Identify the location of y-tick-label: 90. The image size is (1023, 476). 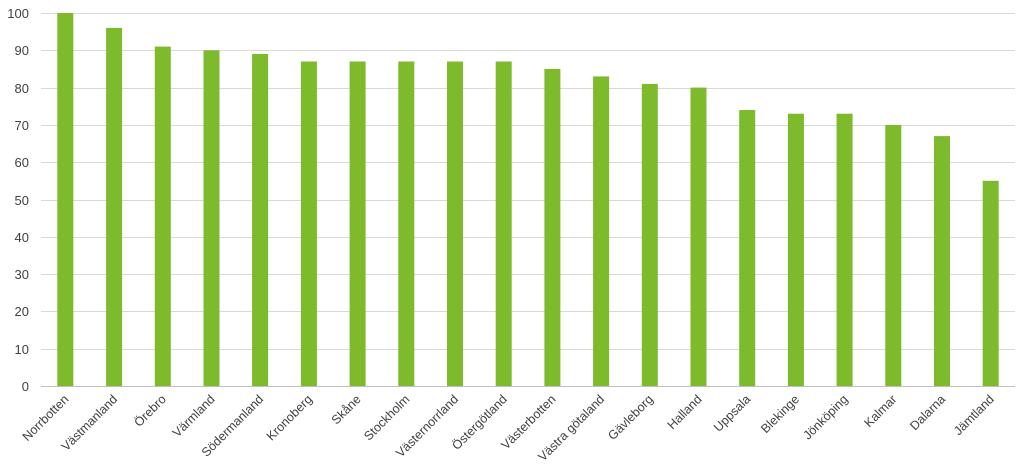
(22, 50).